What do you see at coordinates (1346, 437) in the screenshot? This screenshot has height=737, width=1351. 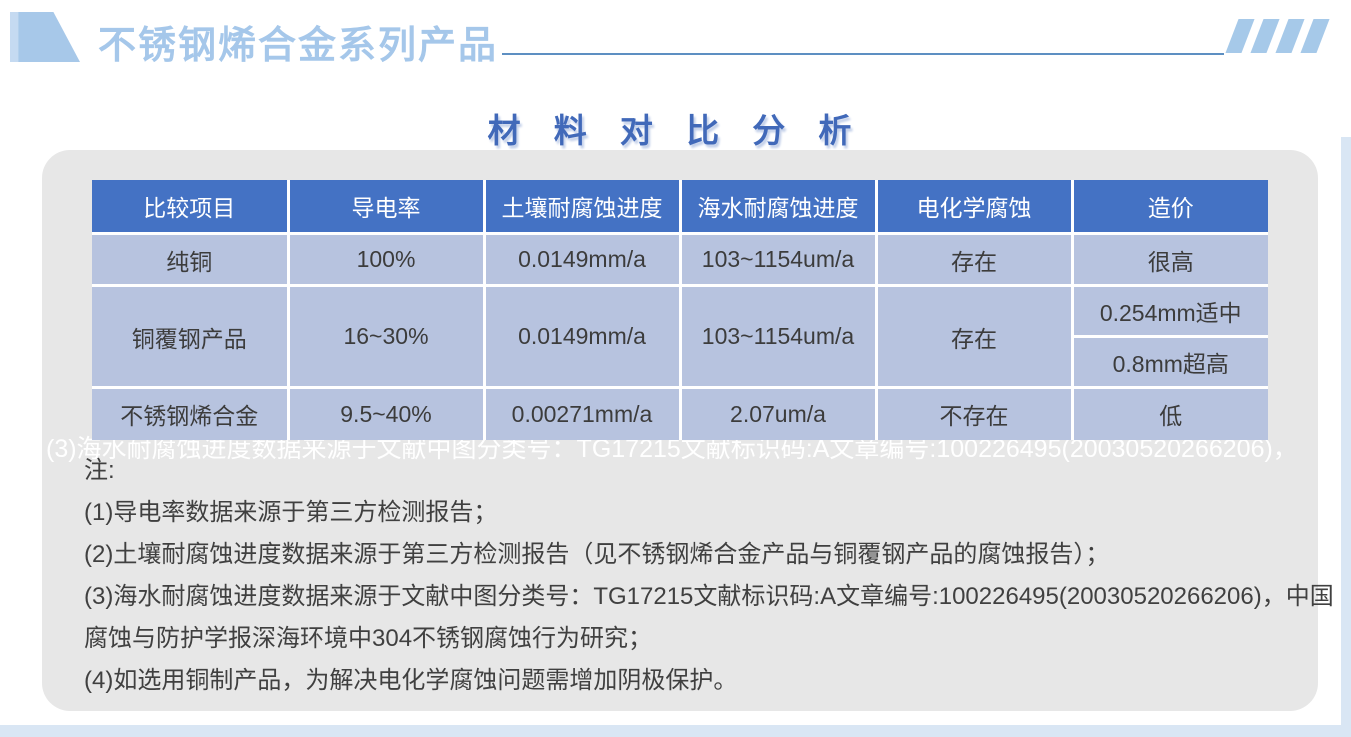 I see `right-edge-accent` at bounding box center [1346, 437].